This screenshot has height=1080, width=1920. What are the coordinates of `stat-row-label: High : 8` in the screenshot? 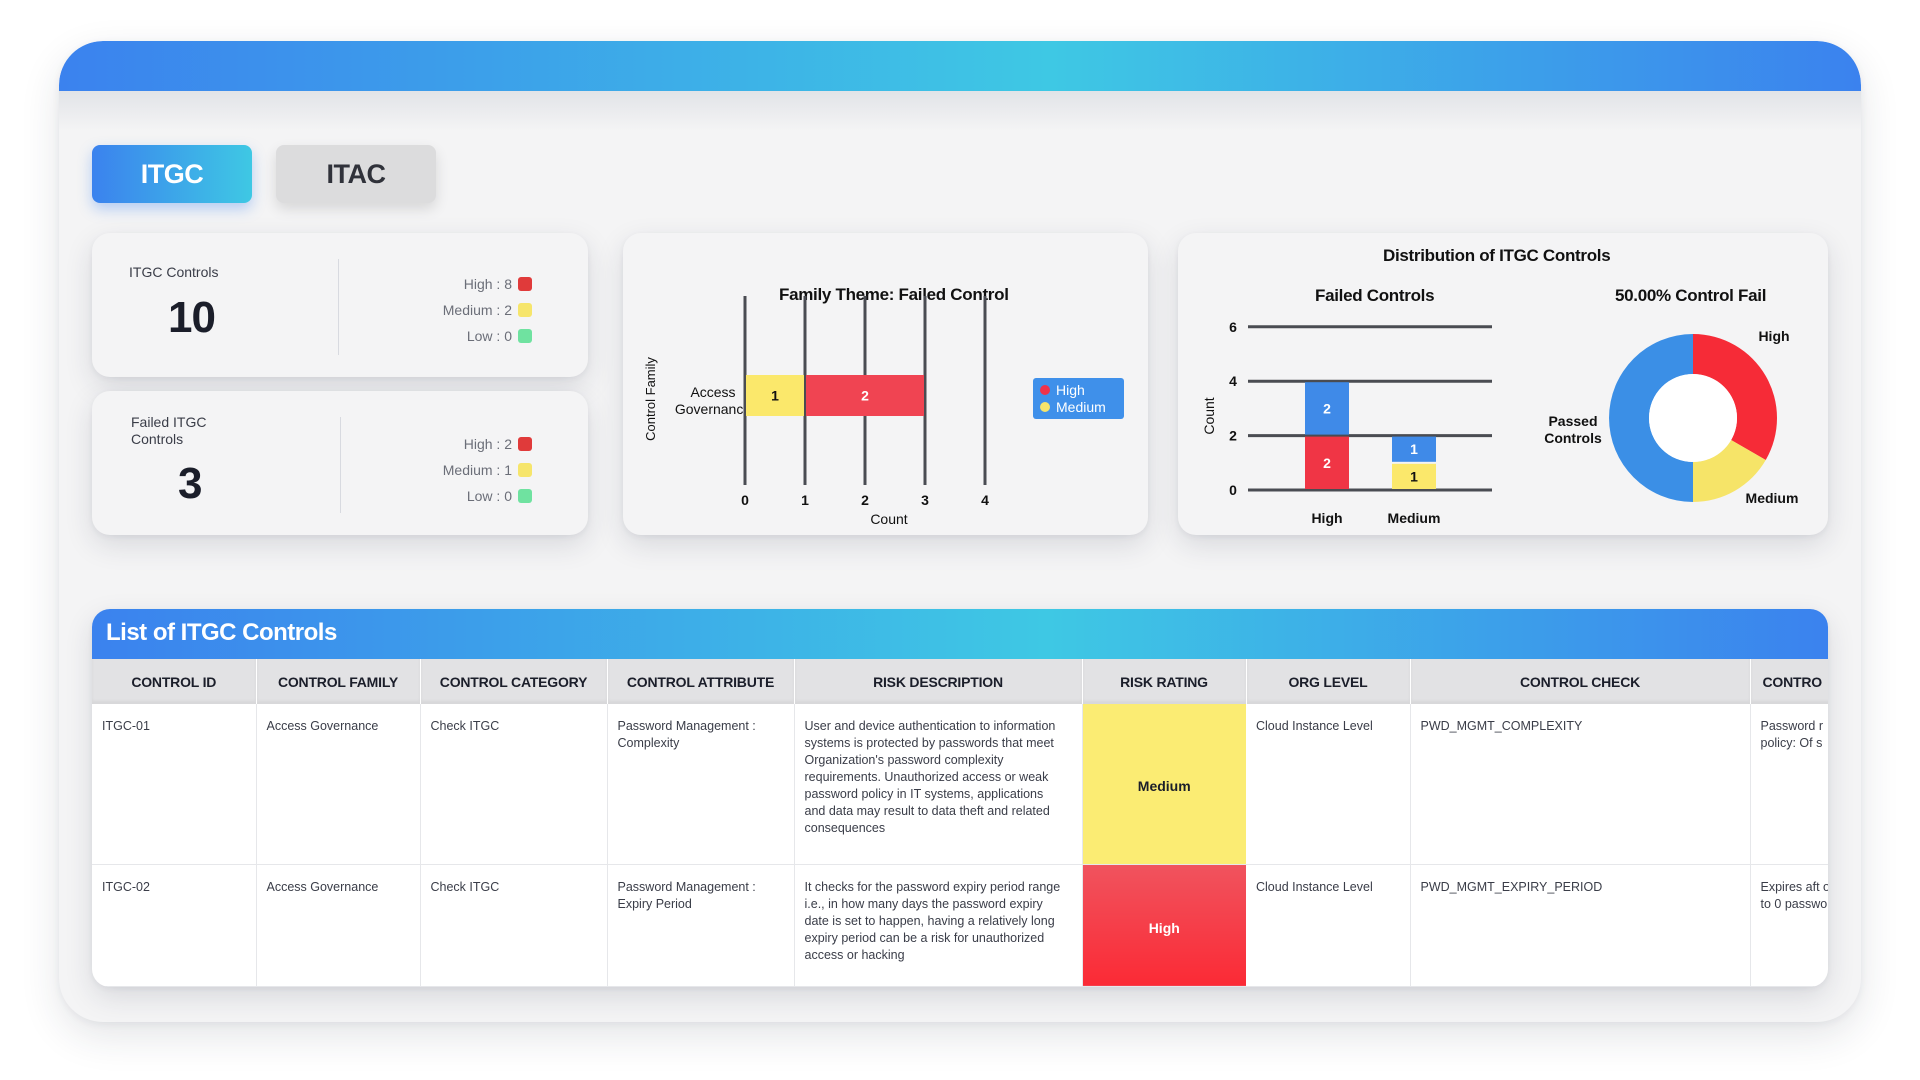 It's located at (487, 284).